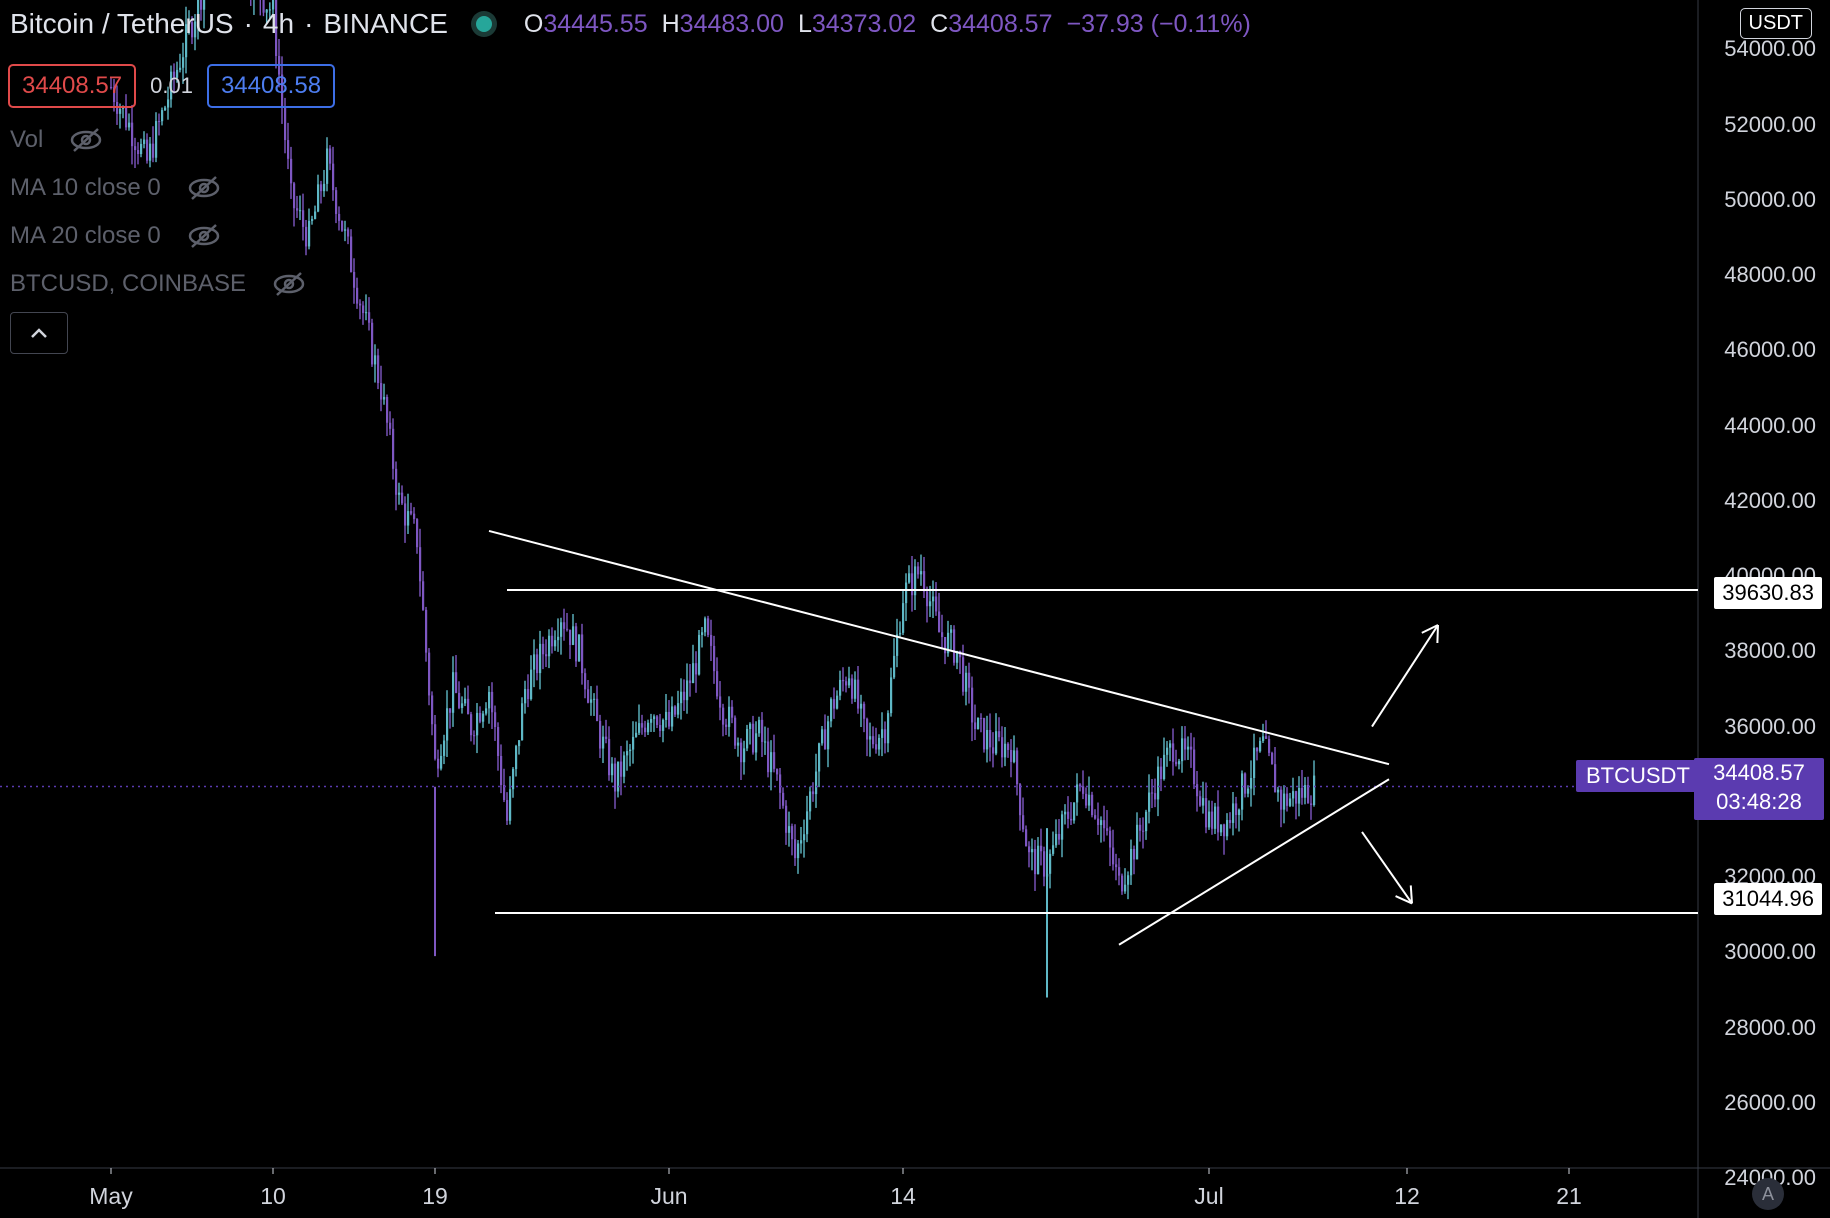  What do you see at coordinates (278, 23) in the screenshot?
I see `interval-label: 4h` at bounding box center [278, 23].